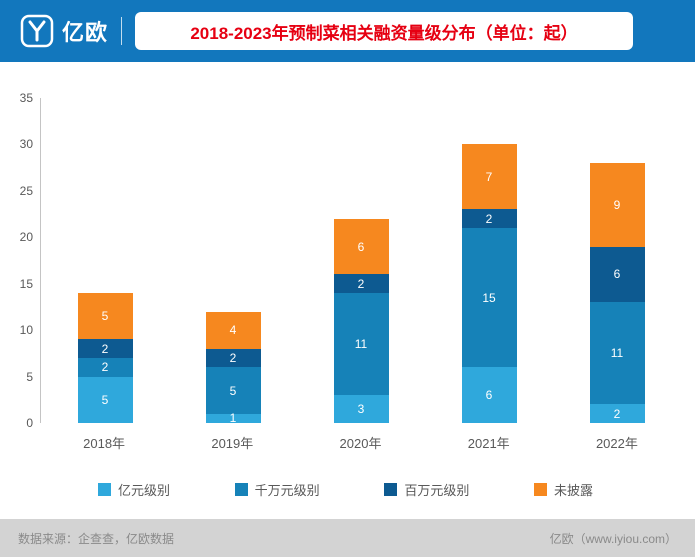  I want to click on legend-item: 百万元级别, so click(426, 489).